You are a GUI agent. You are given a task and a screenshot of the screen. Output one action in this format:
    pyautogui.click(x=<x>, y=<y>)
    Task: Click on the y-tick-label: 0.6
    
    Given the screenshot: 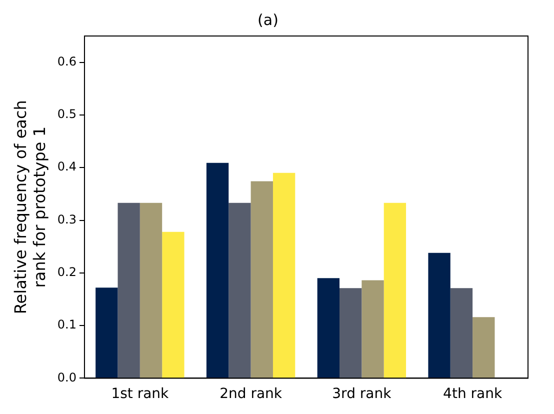 What is the action you would take?
    pyautogui.click(x=66, y=61)
    